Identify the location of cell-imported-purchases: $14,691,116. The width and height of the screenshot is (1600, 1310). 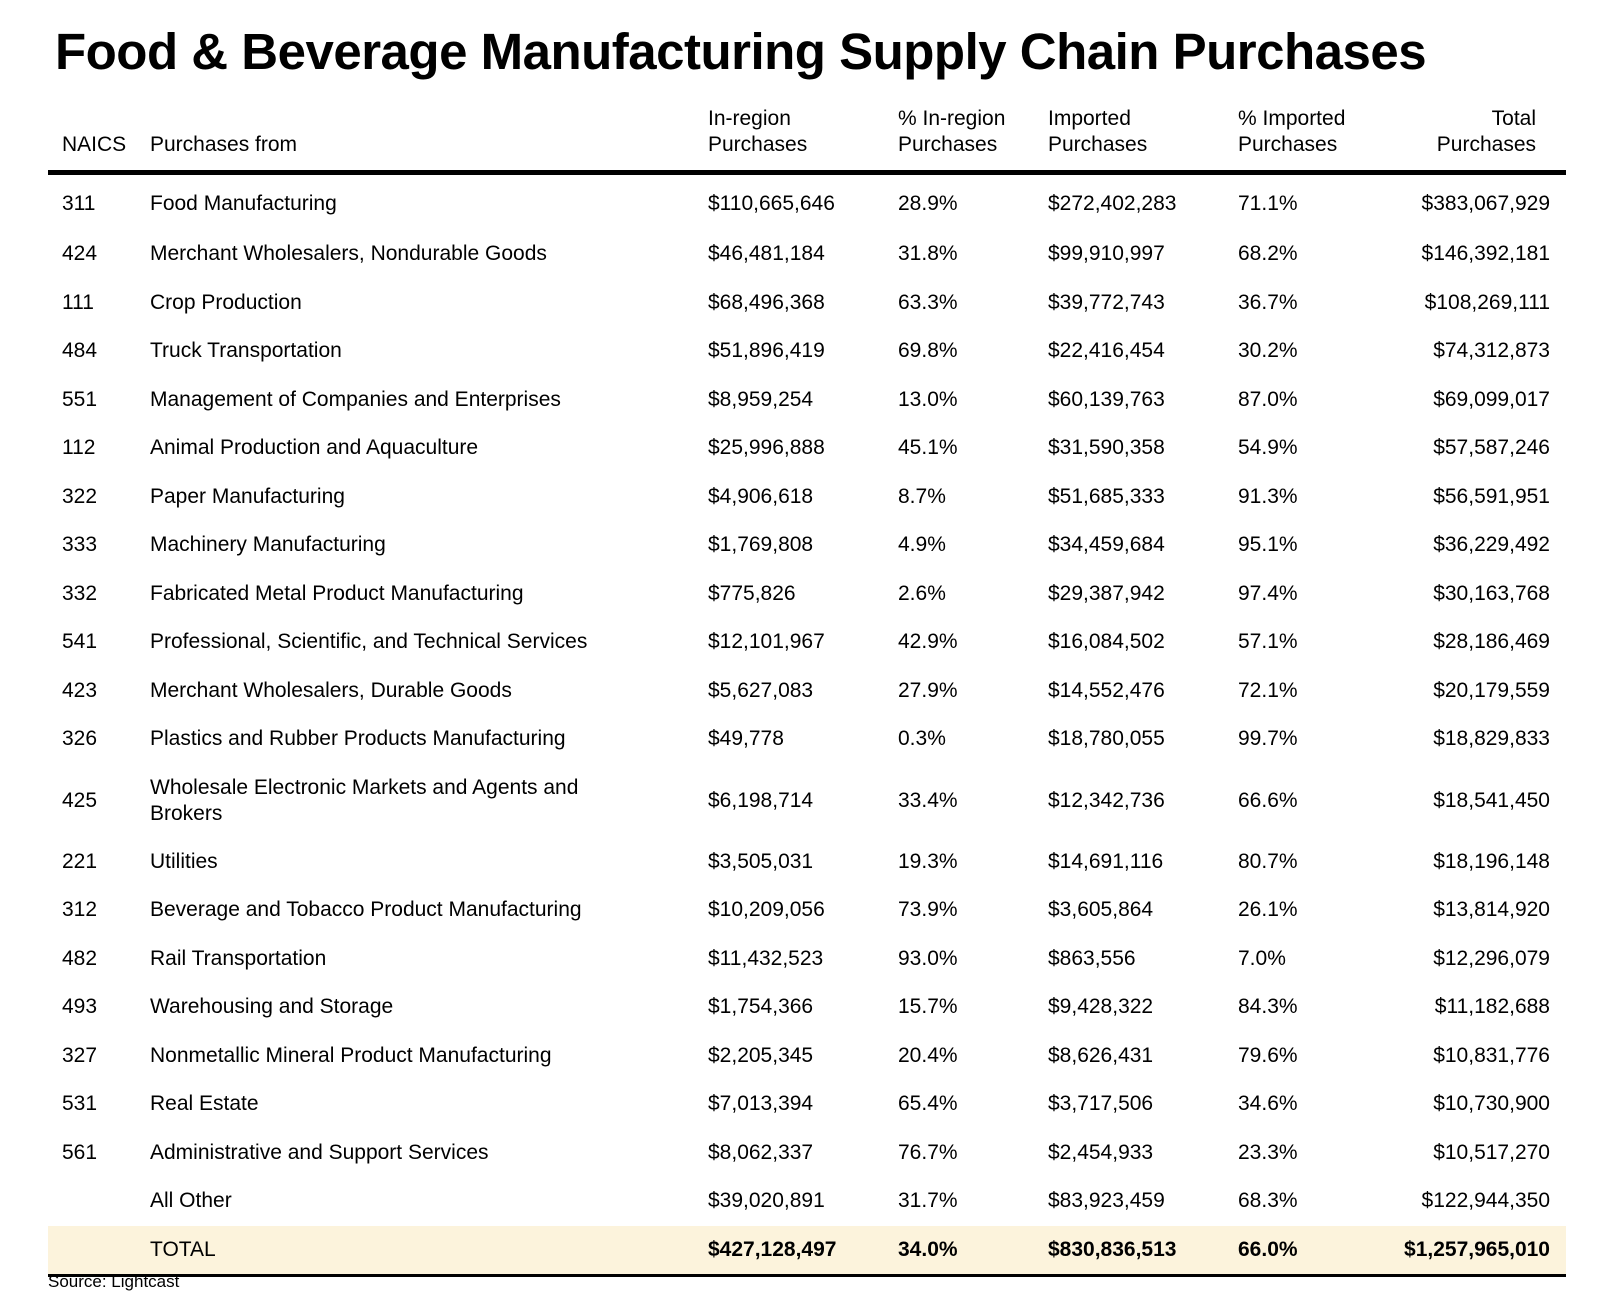
(1106, 861).